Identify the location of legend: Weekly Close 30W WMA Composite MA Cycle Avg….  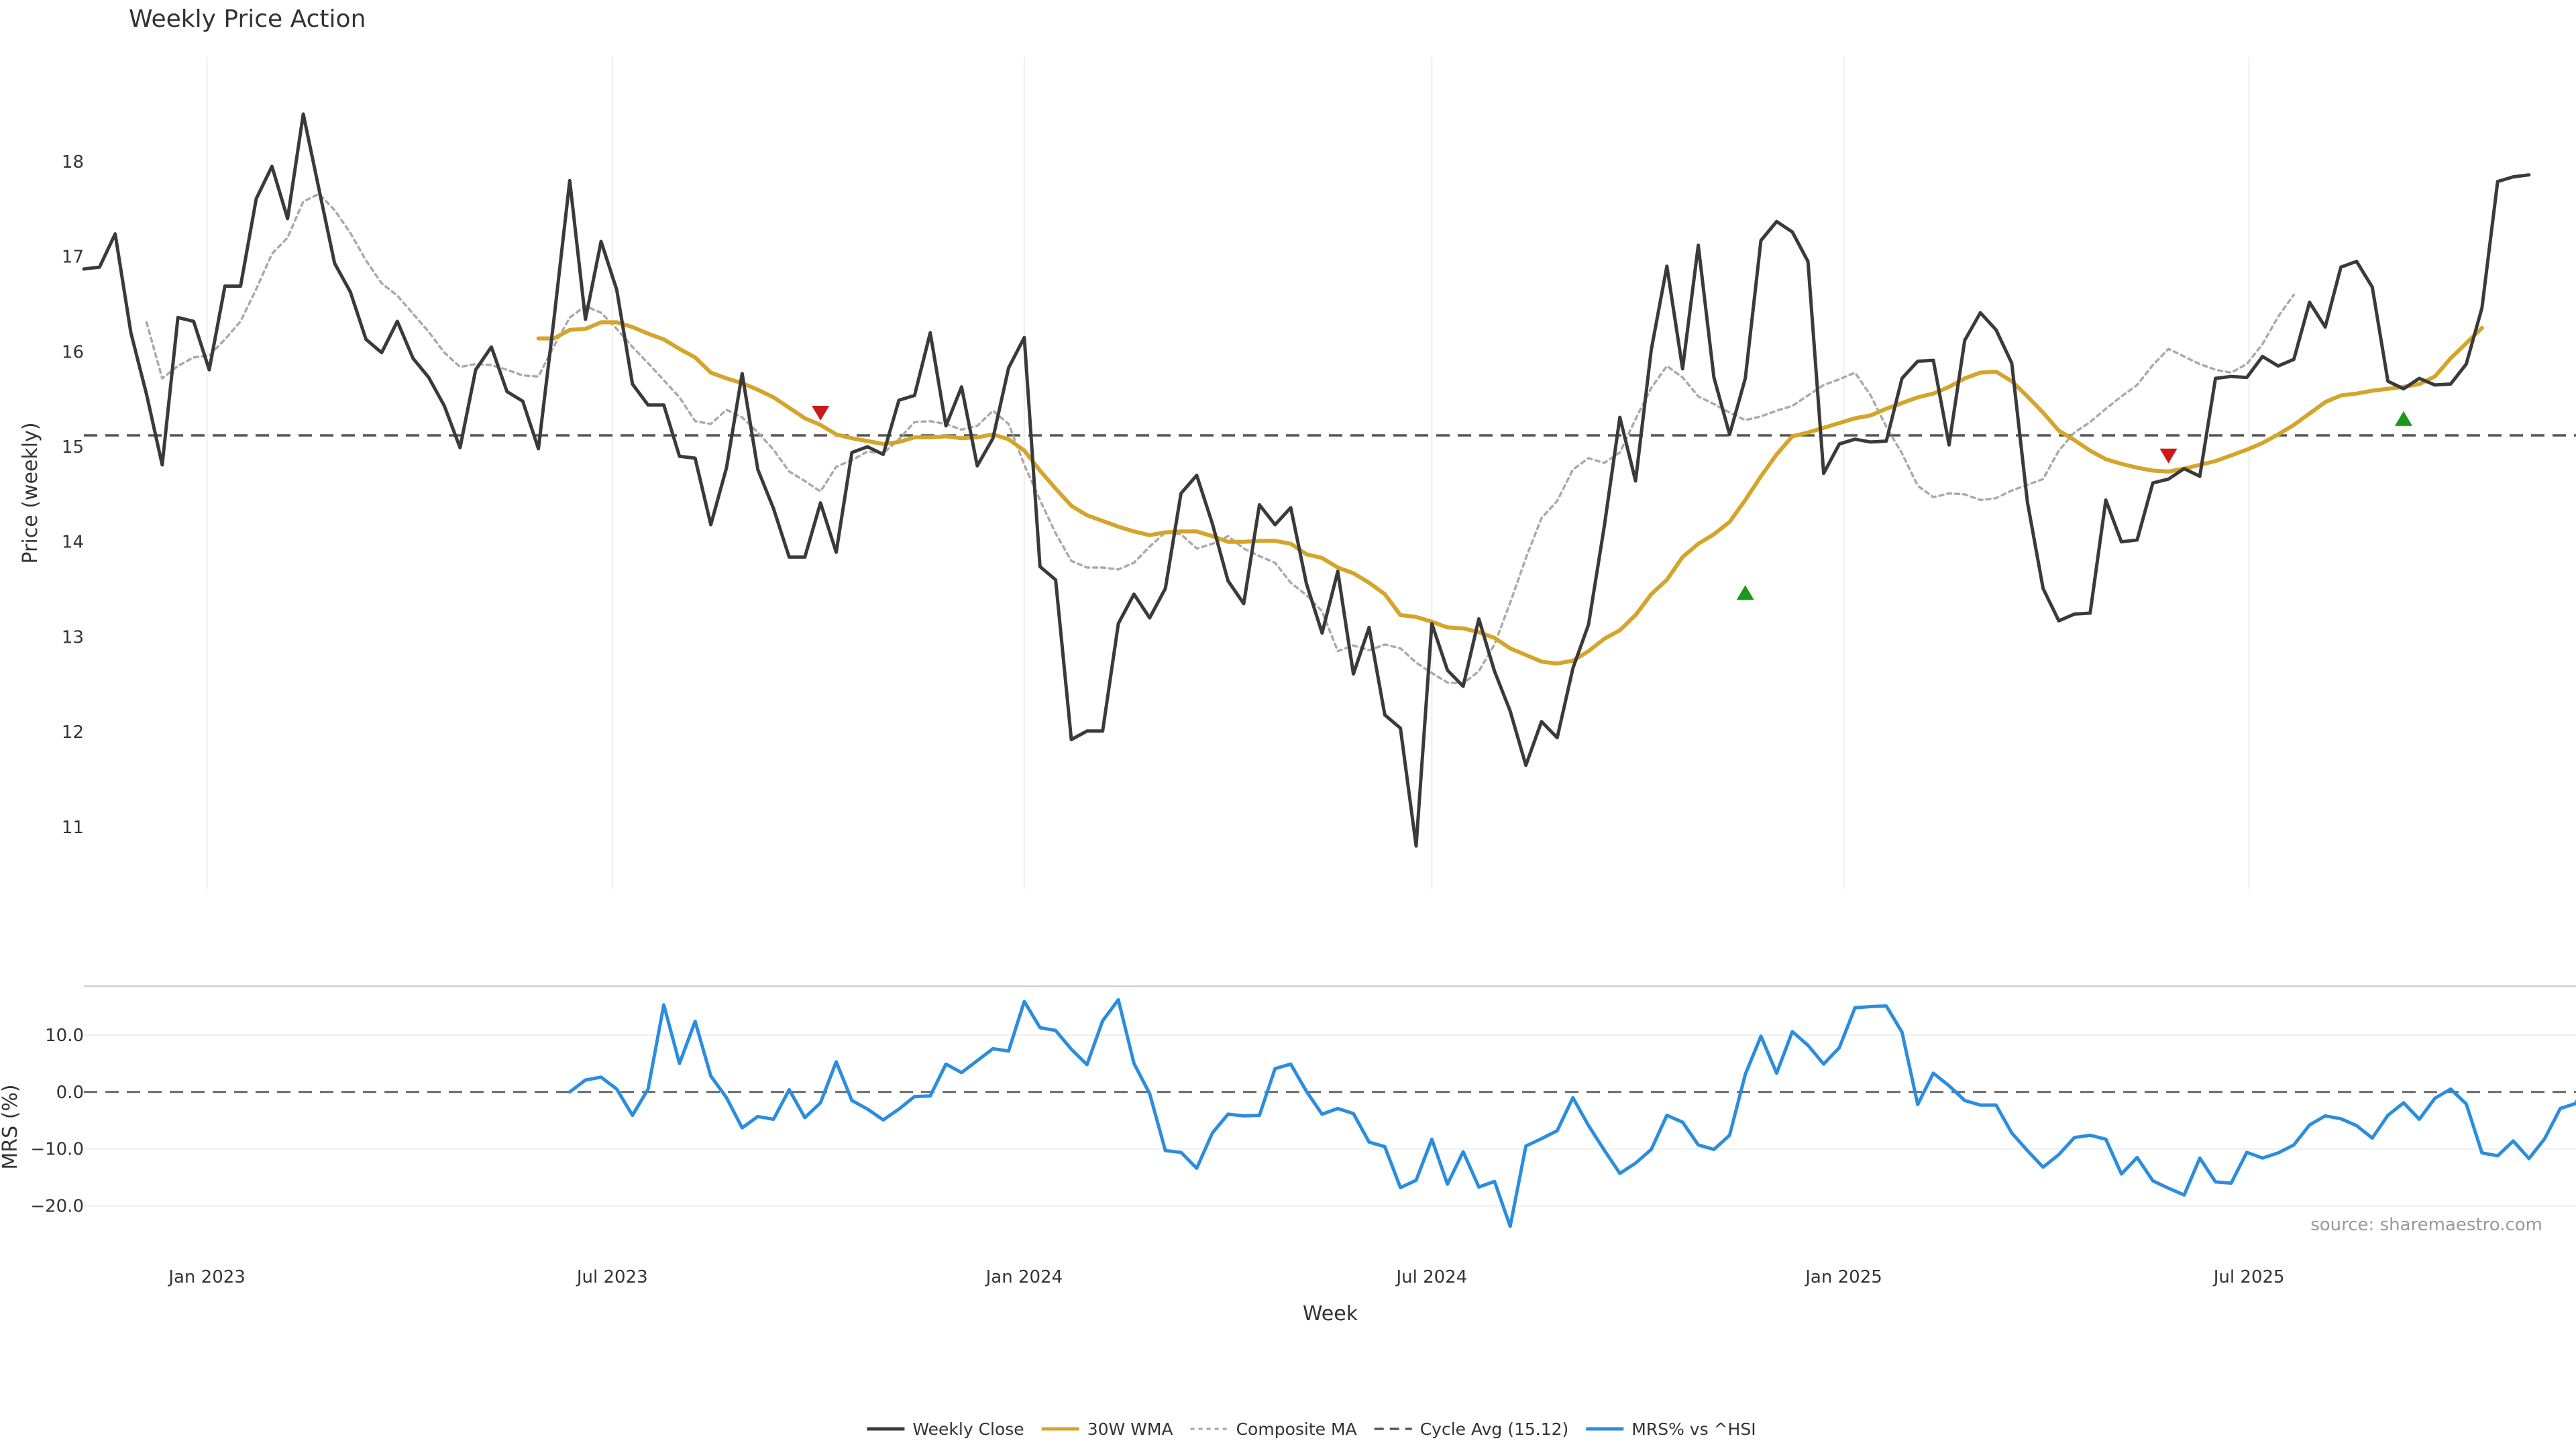
(1311, 1429).